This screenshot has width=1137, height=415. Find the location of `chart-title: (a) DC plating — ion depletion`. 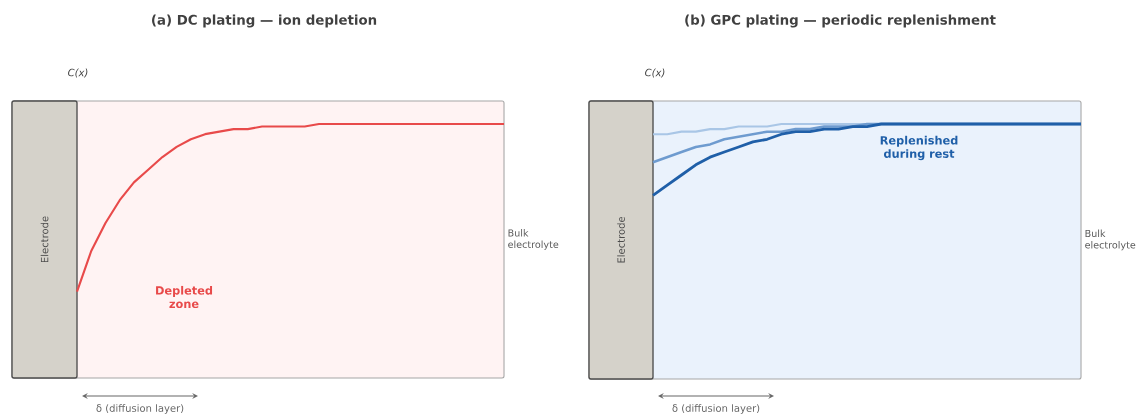

chart-title: (a) DC plating — ion depletion is located at coordinates (264, 21).